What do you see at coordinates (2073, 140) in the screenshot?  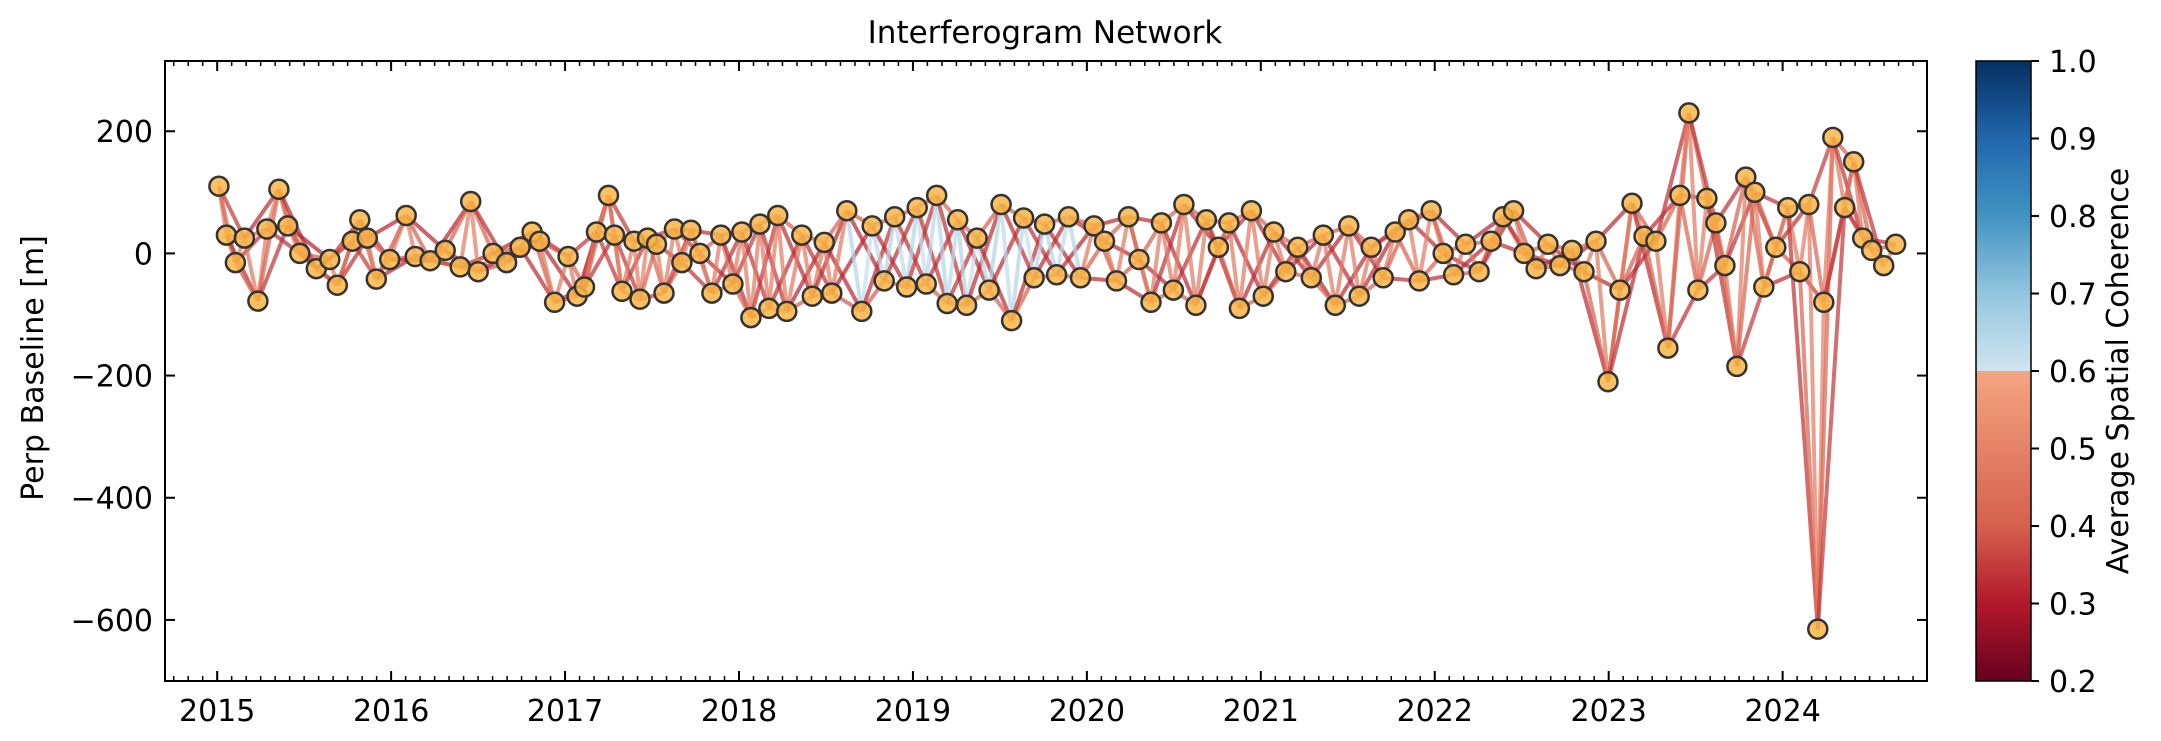 I see `colorbar-tick-label: 0.9` at bounding box center [2073, 140].